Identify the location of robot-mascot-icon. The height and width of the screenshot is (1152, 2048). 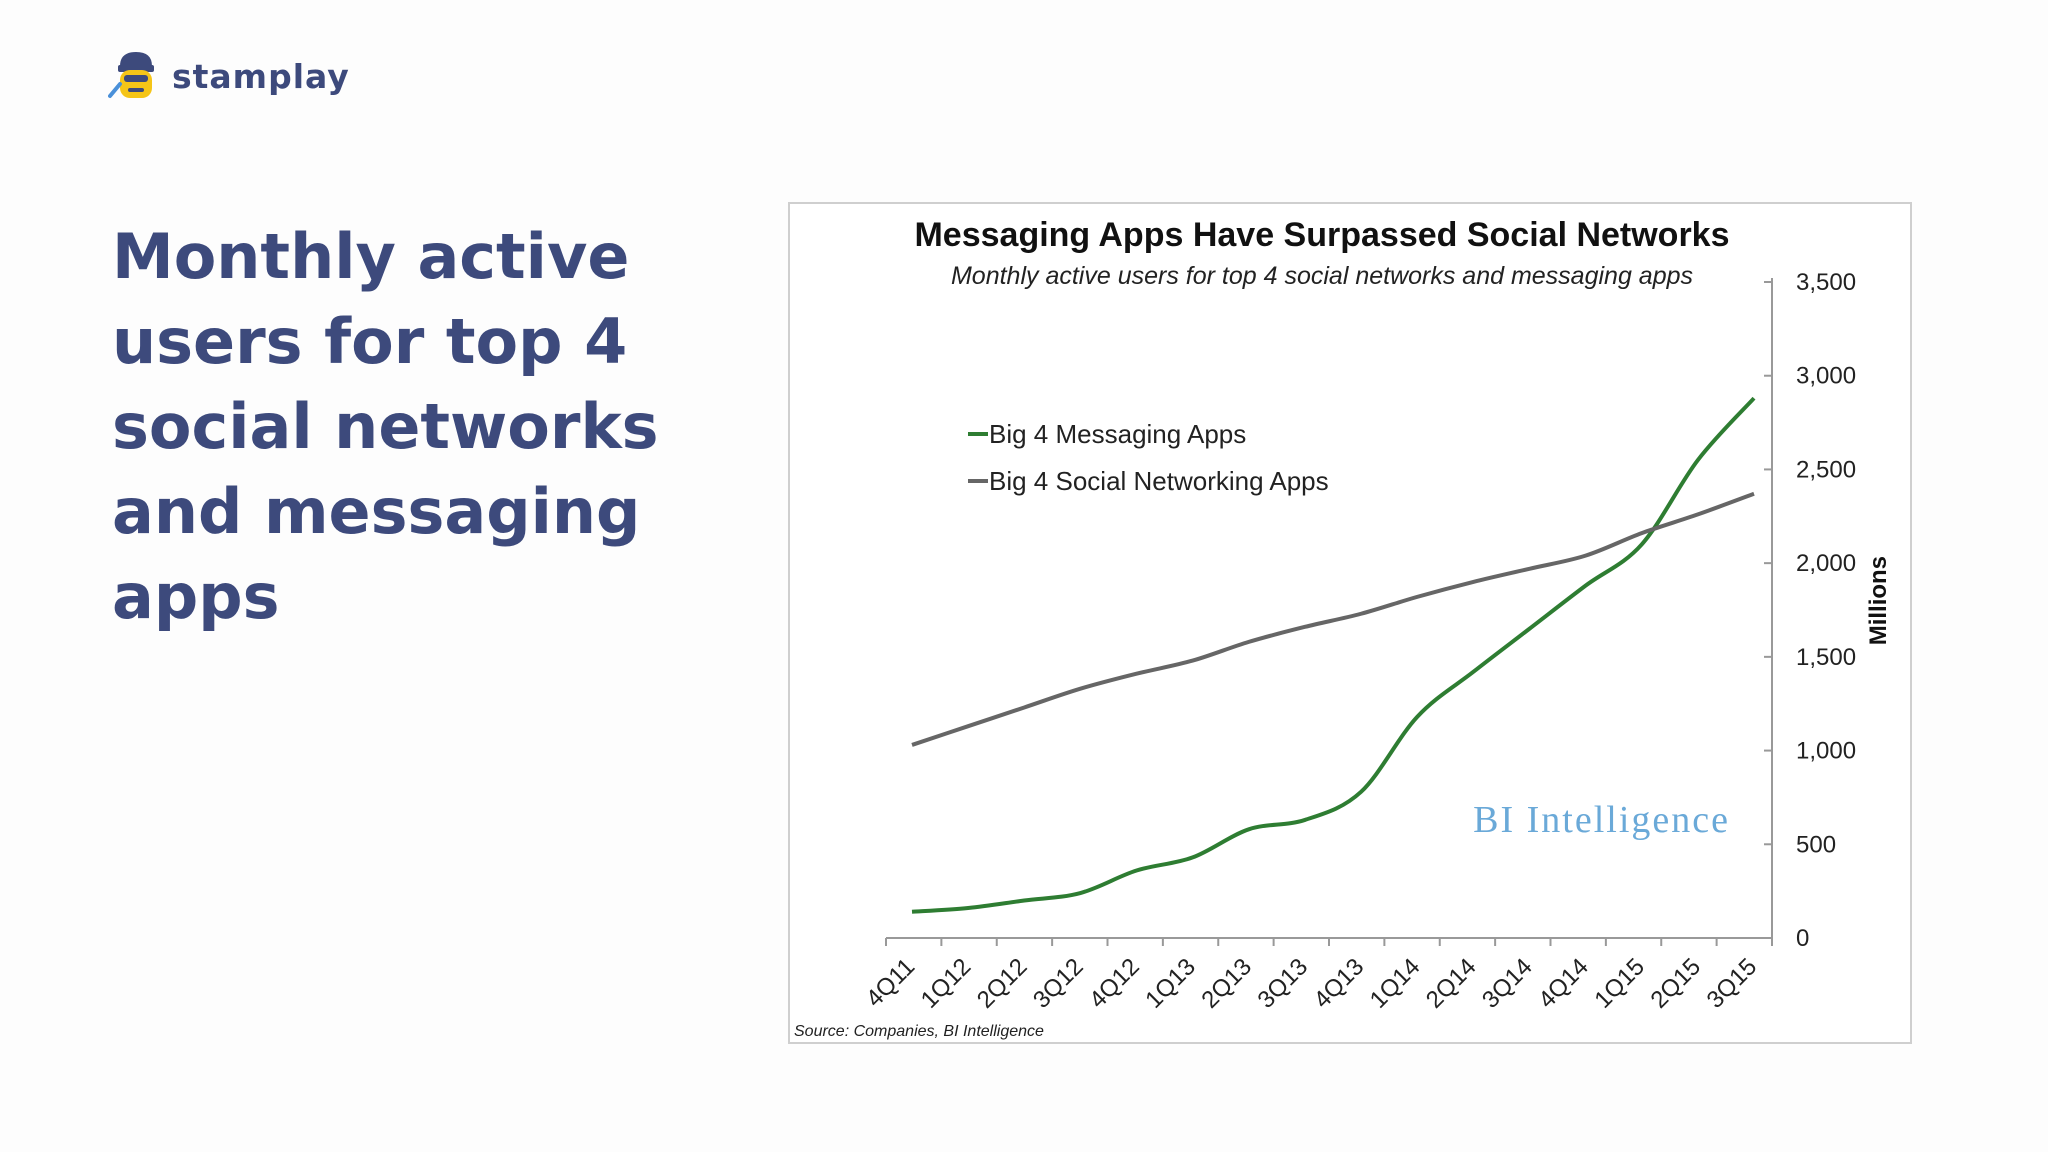
(131, 75).